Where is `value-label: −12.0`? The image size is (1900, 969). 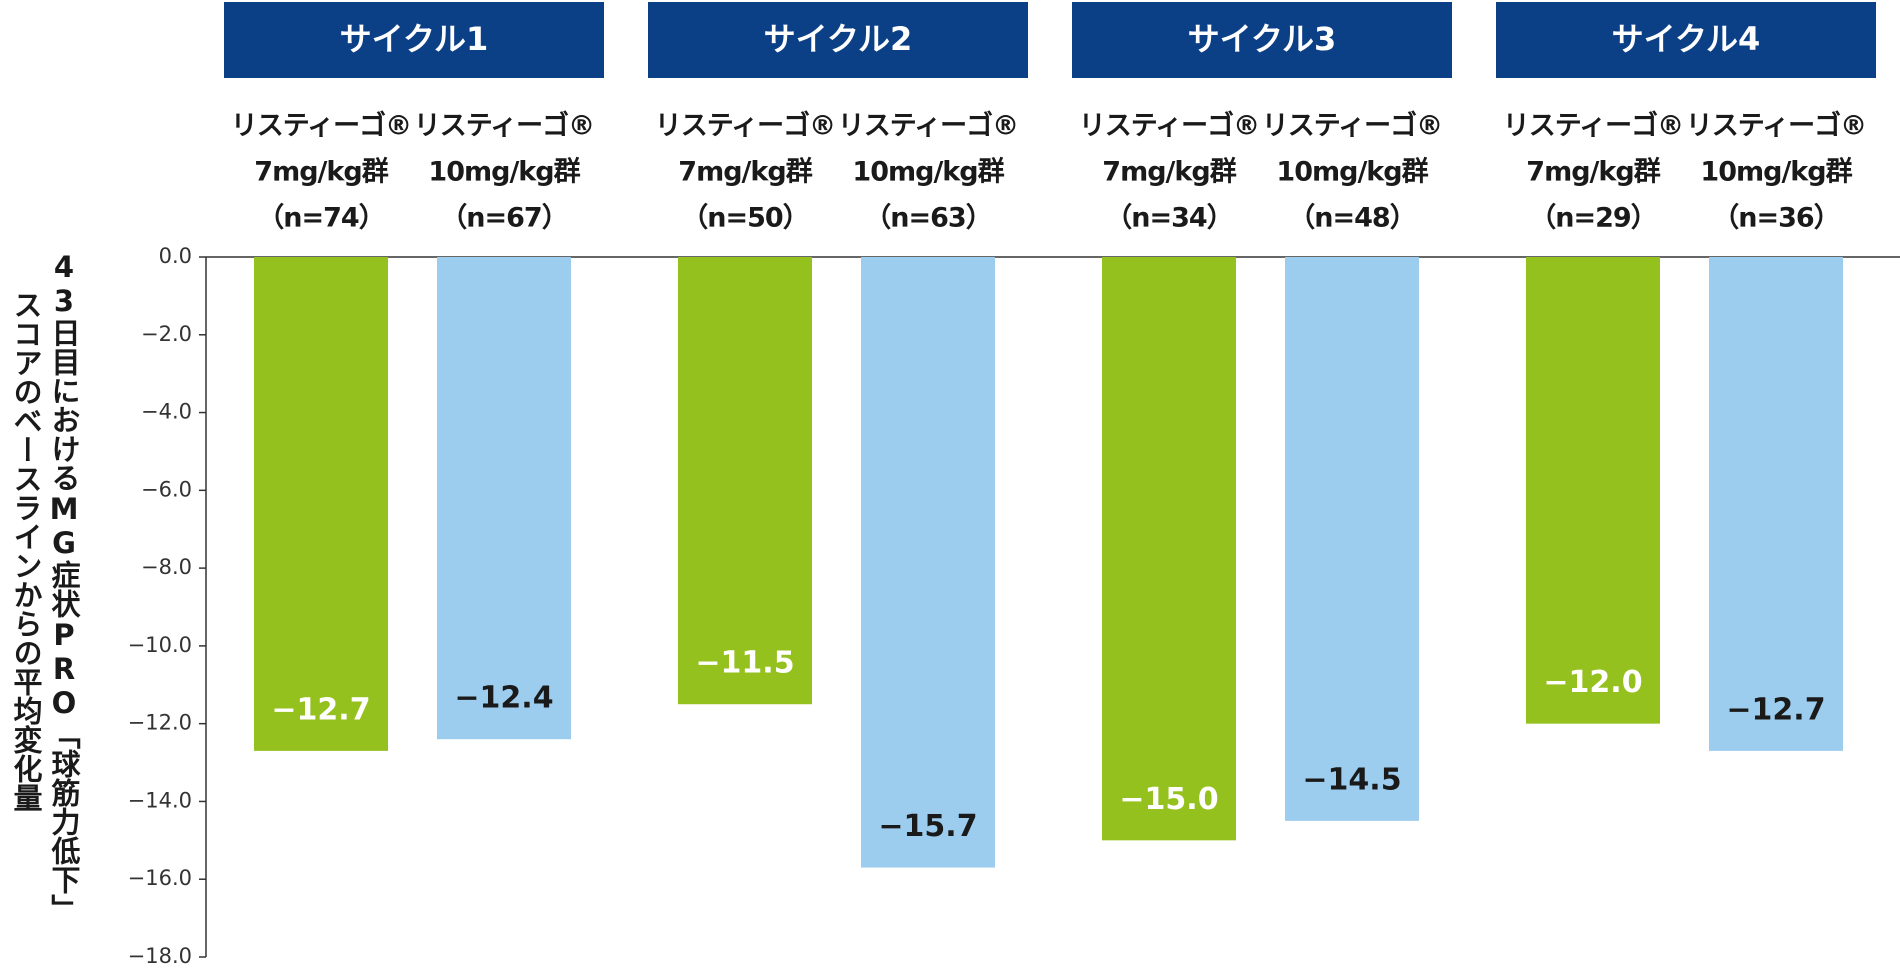
value-label: −12.0 is located at coordinates (1592, 682).